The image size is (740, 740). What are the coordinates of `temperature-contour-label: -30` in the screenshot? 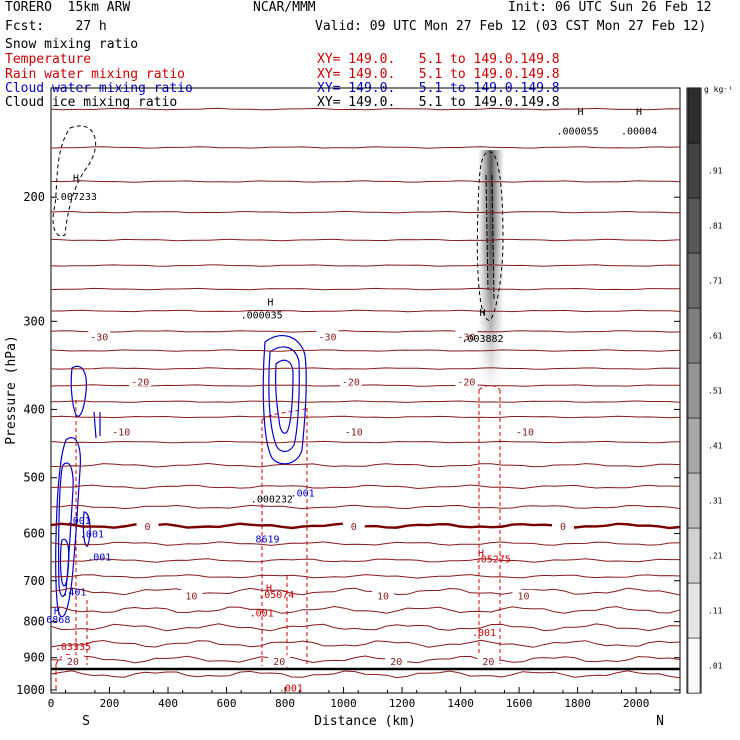 It's located at (466, 337).